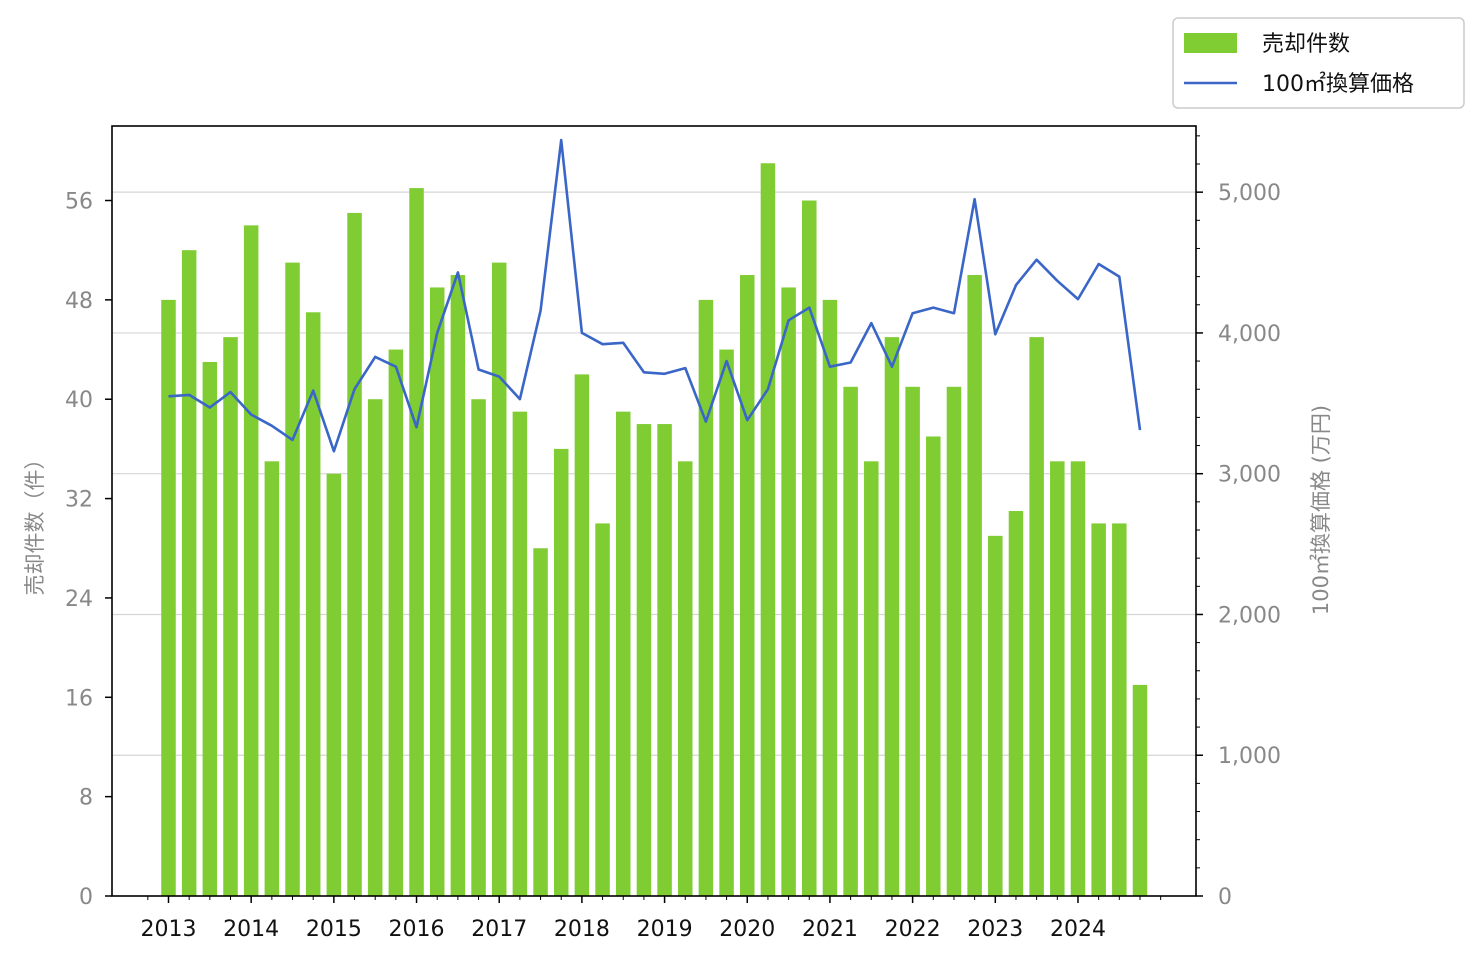 This screenshot has width=1483, height=961. Describe the element at coordinates (726, 622) in the screenshot. I see `bar-q28` at that location.